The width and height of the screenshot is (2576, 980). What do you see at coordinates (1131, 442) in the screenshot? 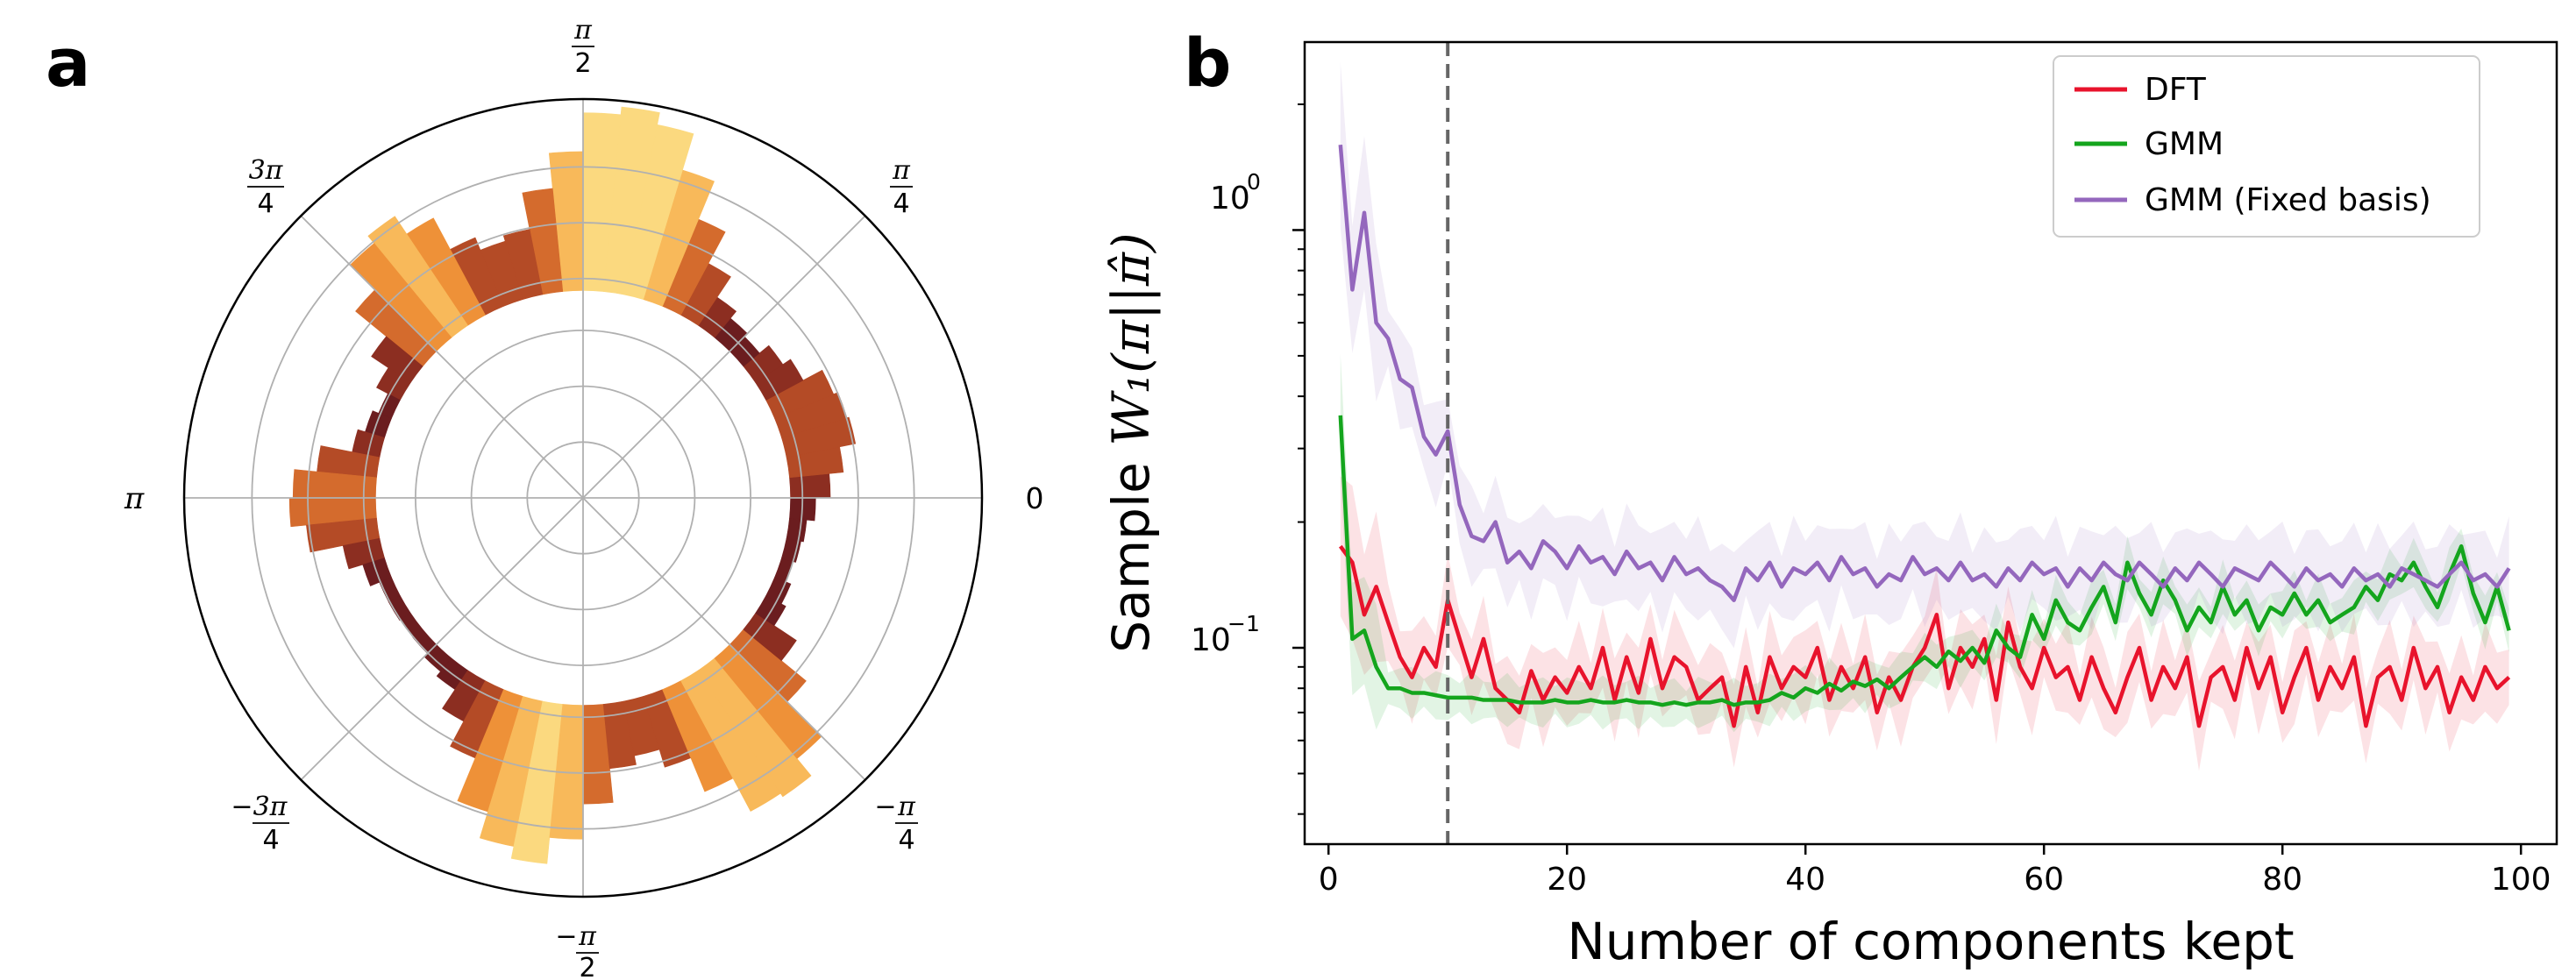
I see `y-axis-label: Sample W₁(π||π̂)` at bounding box center [1131, 442].